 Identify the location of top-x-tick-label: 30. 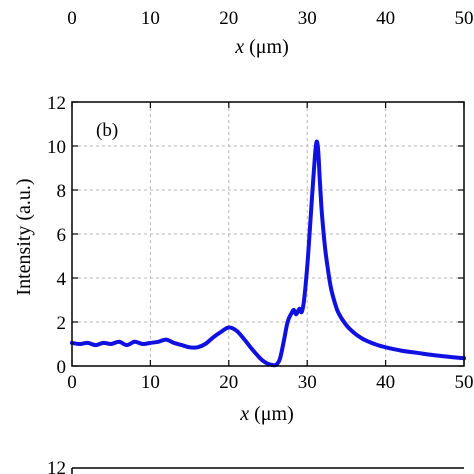
(307, 18).